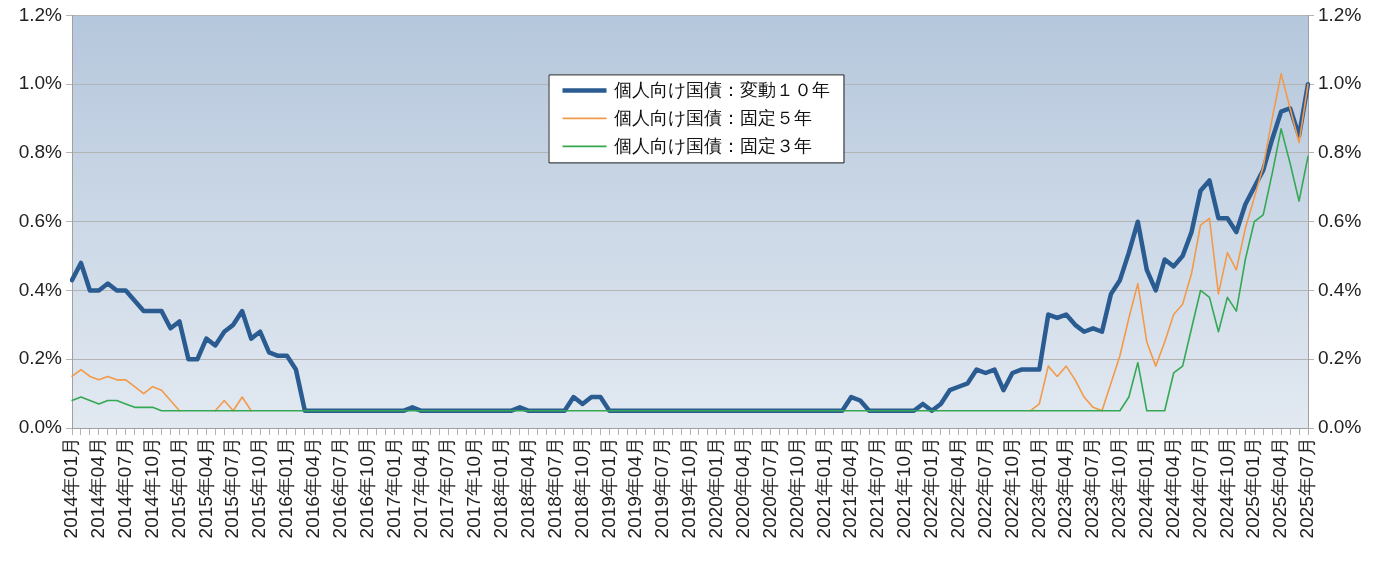  What do you see at coordinates (850, 488) in the screenshot?
I see `x-tick-label: 2021年04月` at bounding box center [850, 488].